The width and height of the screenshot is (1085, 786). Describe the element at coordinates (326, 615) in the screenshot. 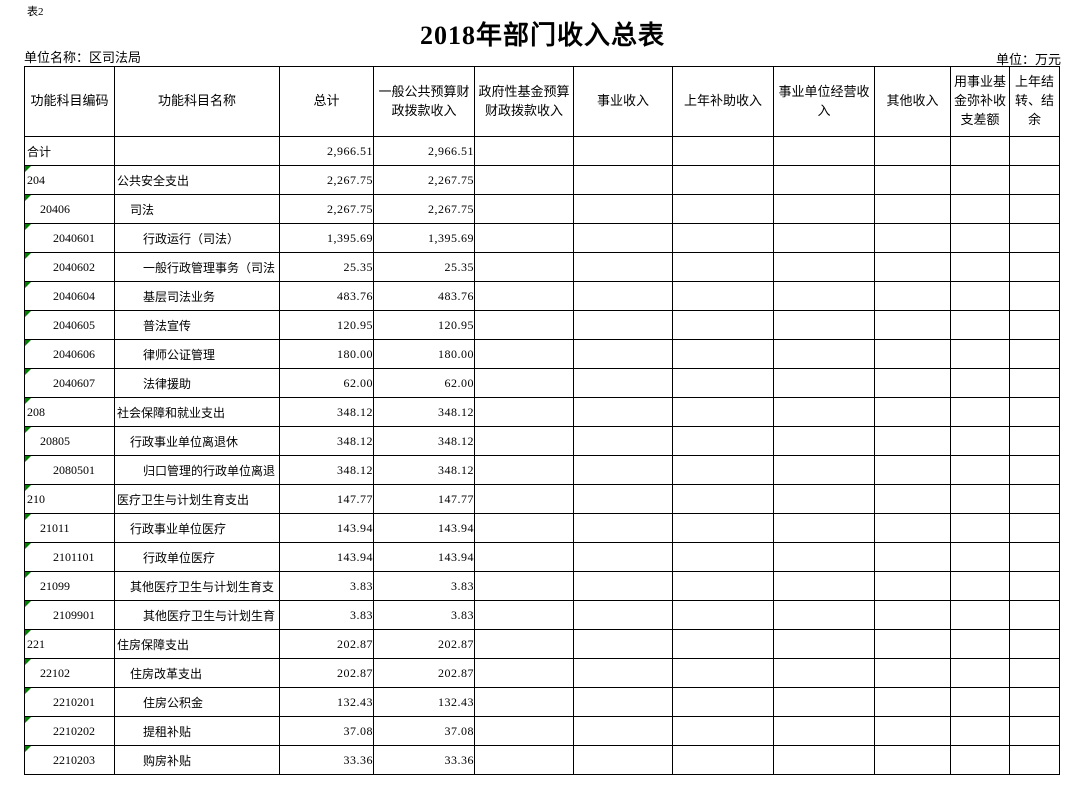

I see `value-cell: 3.83` at that location.